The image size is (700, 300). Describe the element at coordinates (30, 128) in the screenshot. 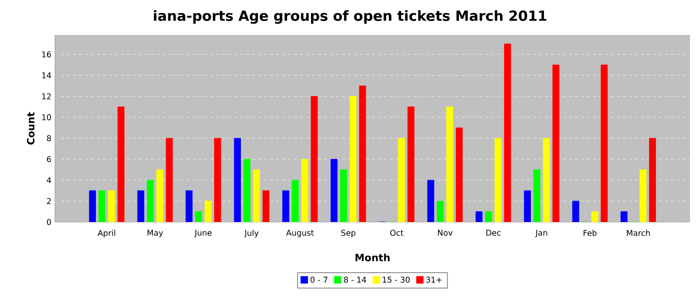

I see `y-axis-title: Count` at that location.